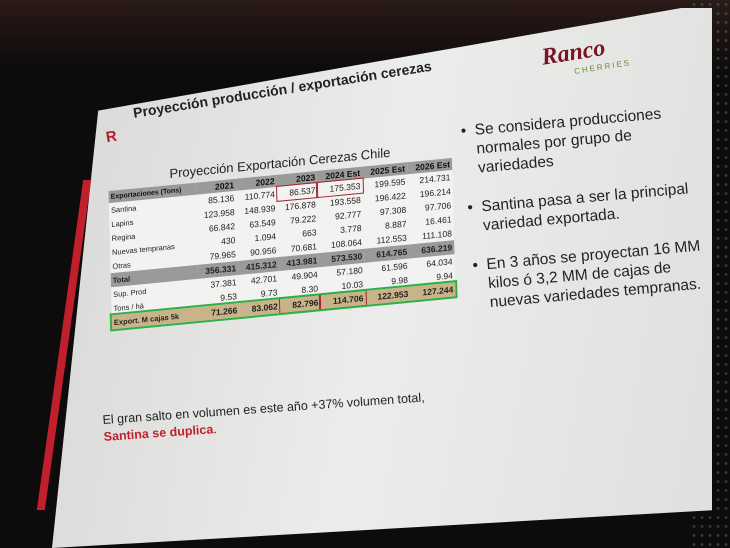 This screenshot has width=730, height=548. What do you see at coordinates (111, 137) in the screenshot?
I see `ranco-mark-logo: R` at bounding box center [111, 137].